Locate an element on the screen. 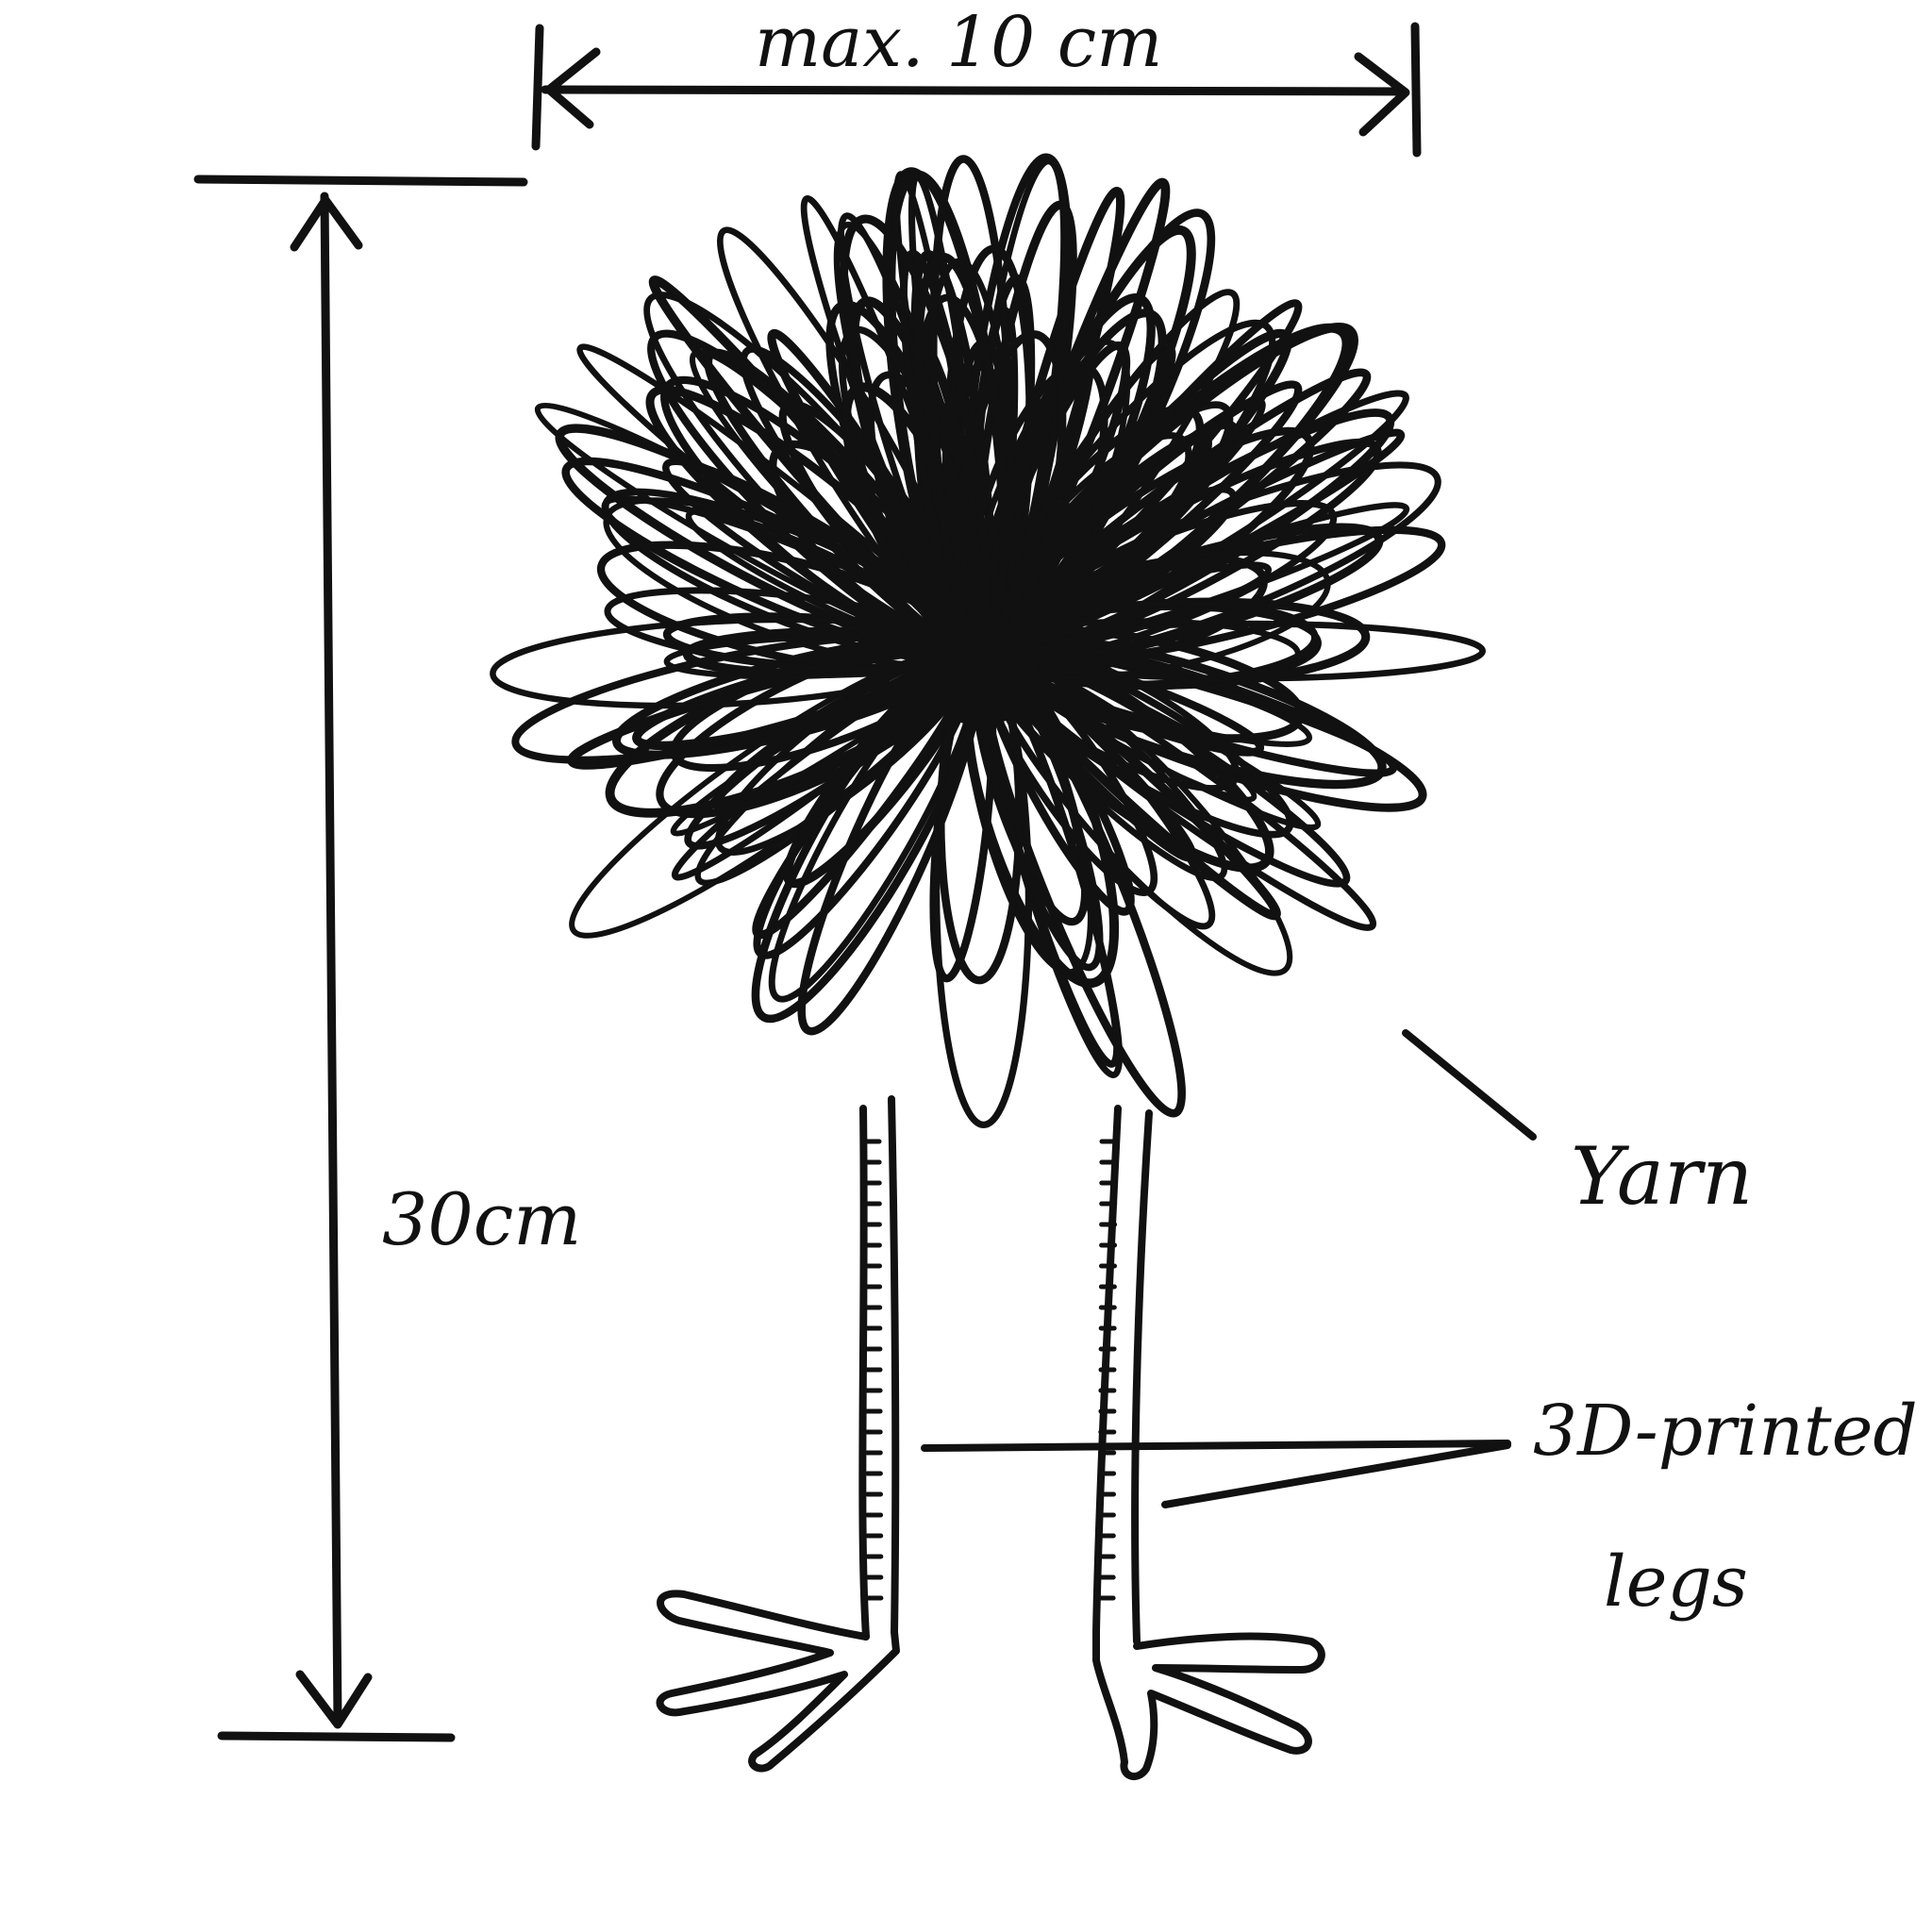 The image size is (1932, 1932). width-arrow-line is located at coordinates (974, 90).